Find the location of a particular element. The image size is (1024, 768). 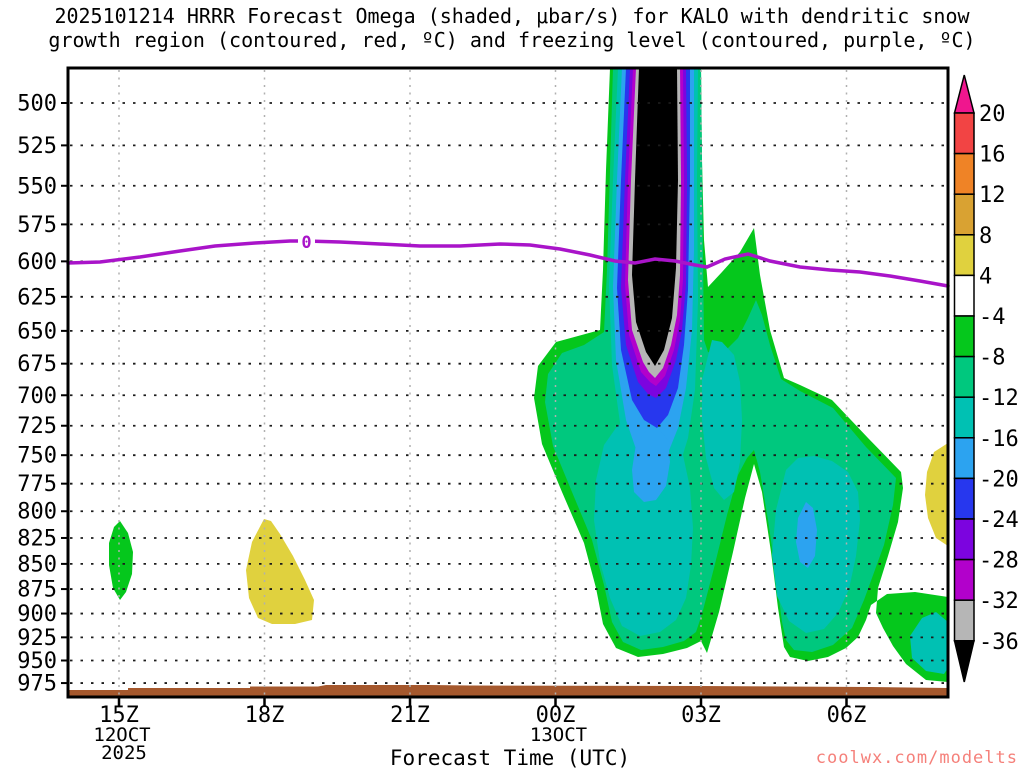

x-tick-sublabel: 13OCT is located at coordinates (558, 735).